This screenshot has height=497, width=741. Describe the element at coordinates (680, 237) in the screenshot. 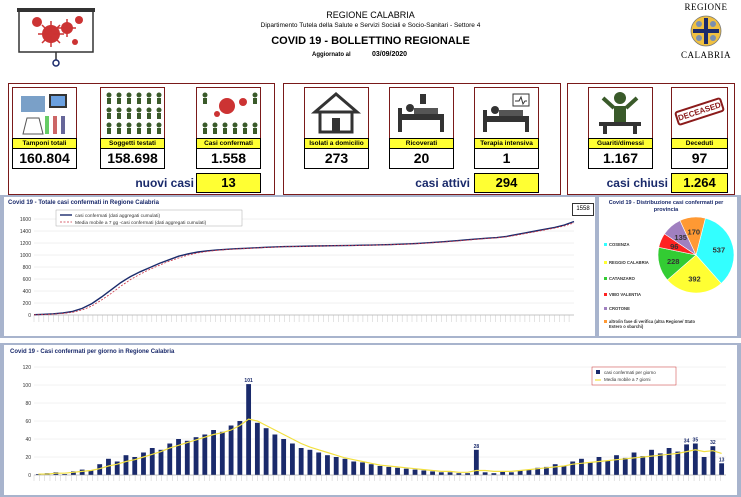

I see `pie-slice-label: 135` at that location.